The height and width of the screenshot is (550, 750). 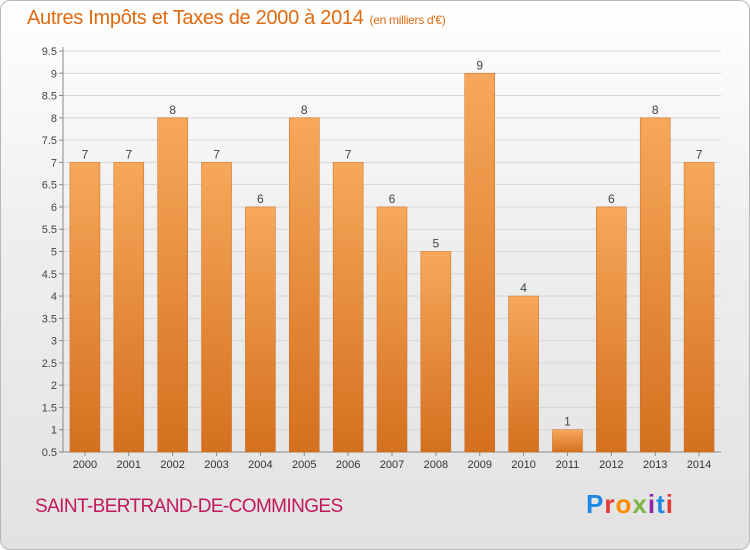 I want to click on chart-unit: (en milliers d'€), so click(x=407, y=20).